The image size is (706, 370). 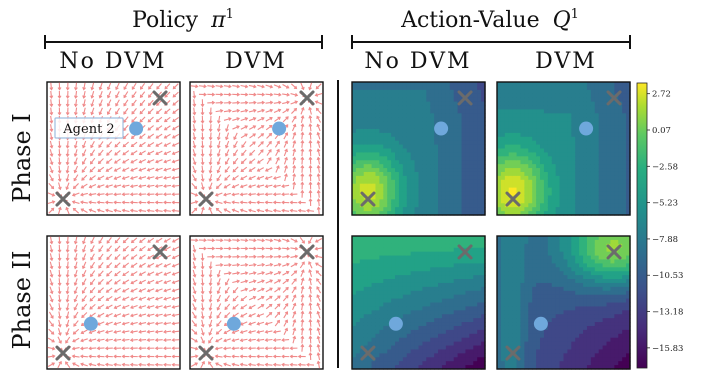 What do you see at coordinates (566, 61) in the screenshot?
I see `qvalue-col-header-dvm: DVM` at bounding box center [566, 61].